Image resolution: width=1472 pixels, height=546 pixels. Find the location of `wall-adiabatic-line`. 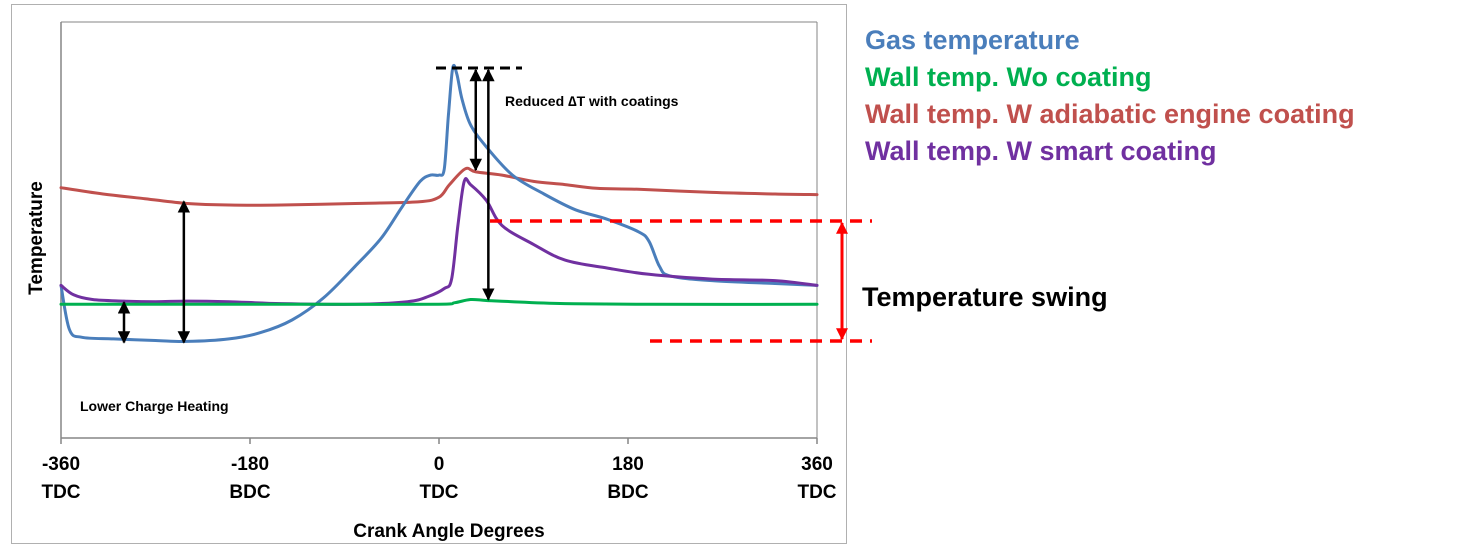

wall-adiabatic-line is located at coordinates (439, 186).